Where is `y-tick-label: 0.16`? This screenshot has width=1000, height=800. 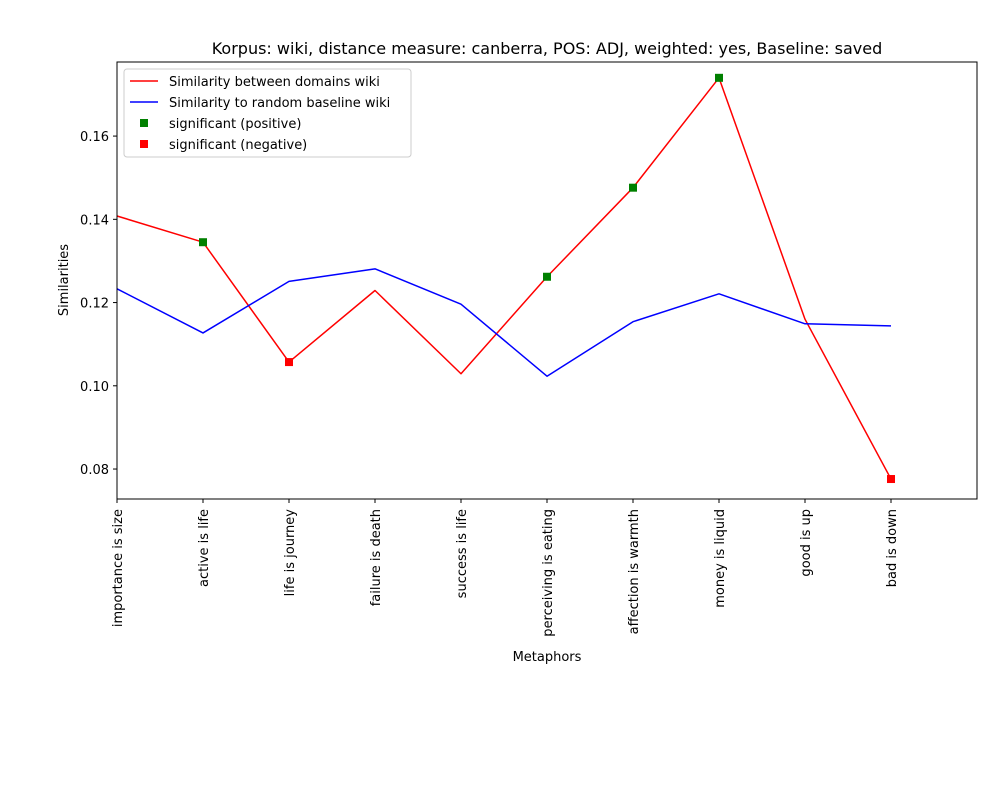 y-tick-label: 0.16 is located at coordinates (94, 137).